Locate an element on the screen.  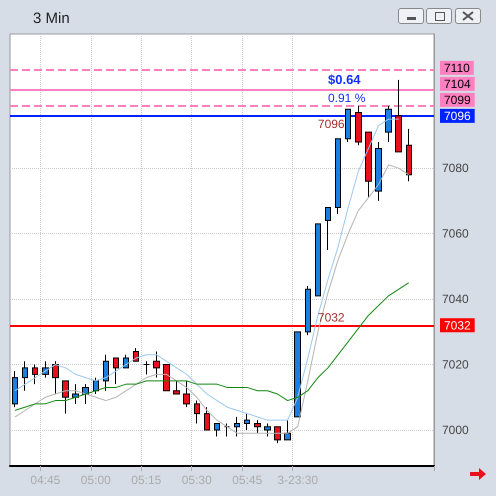
annotation: 0.91 % is located at coordinates (347, 97).